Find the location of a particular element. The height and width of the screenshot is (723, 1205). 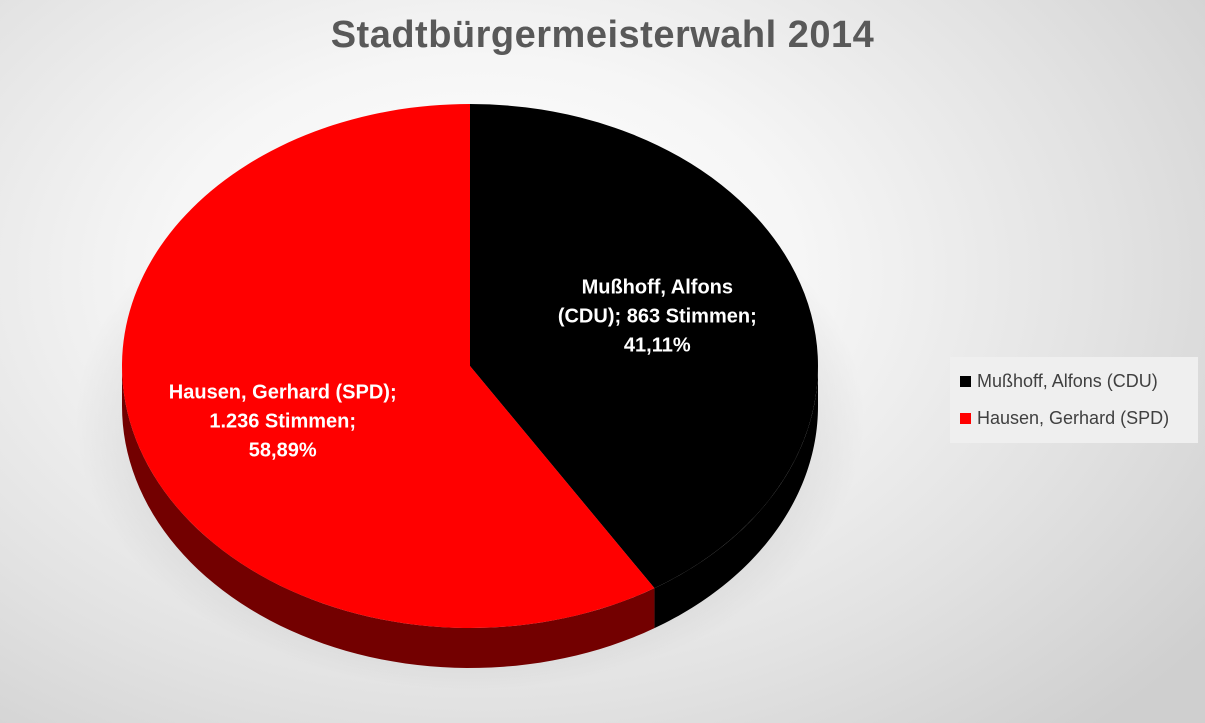

legend-swatch-spd is located at coordinates (965, 418).